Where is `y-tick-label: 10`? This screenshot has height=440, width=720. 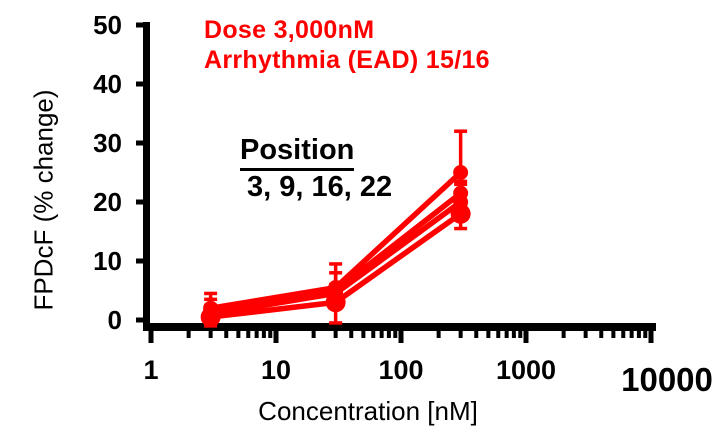
y-tick-label: 10 is located at coordinates (107, 261).